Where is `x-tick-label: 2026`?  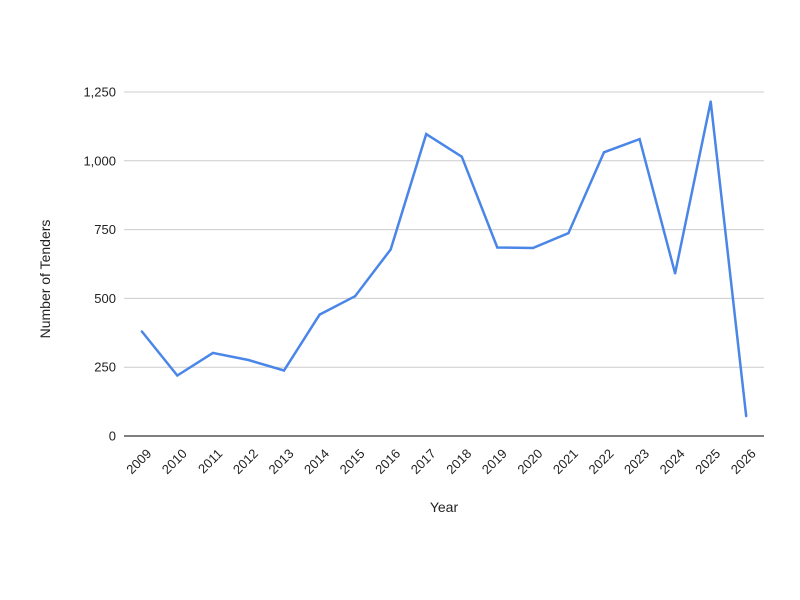
x-tick-label: 2026 is located at coordinates (743, 461).